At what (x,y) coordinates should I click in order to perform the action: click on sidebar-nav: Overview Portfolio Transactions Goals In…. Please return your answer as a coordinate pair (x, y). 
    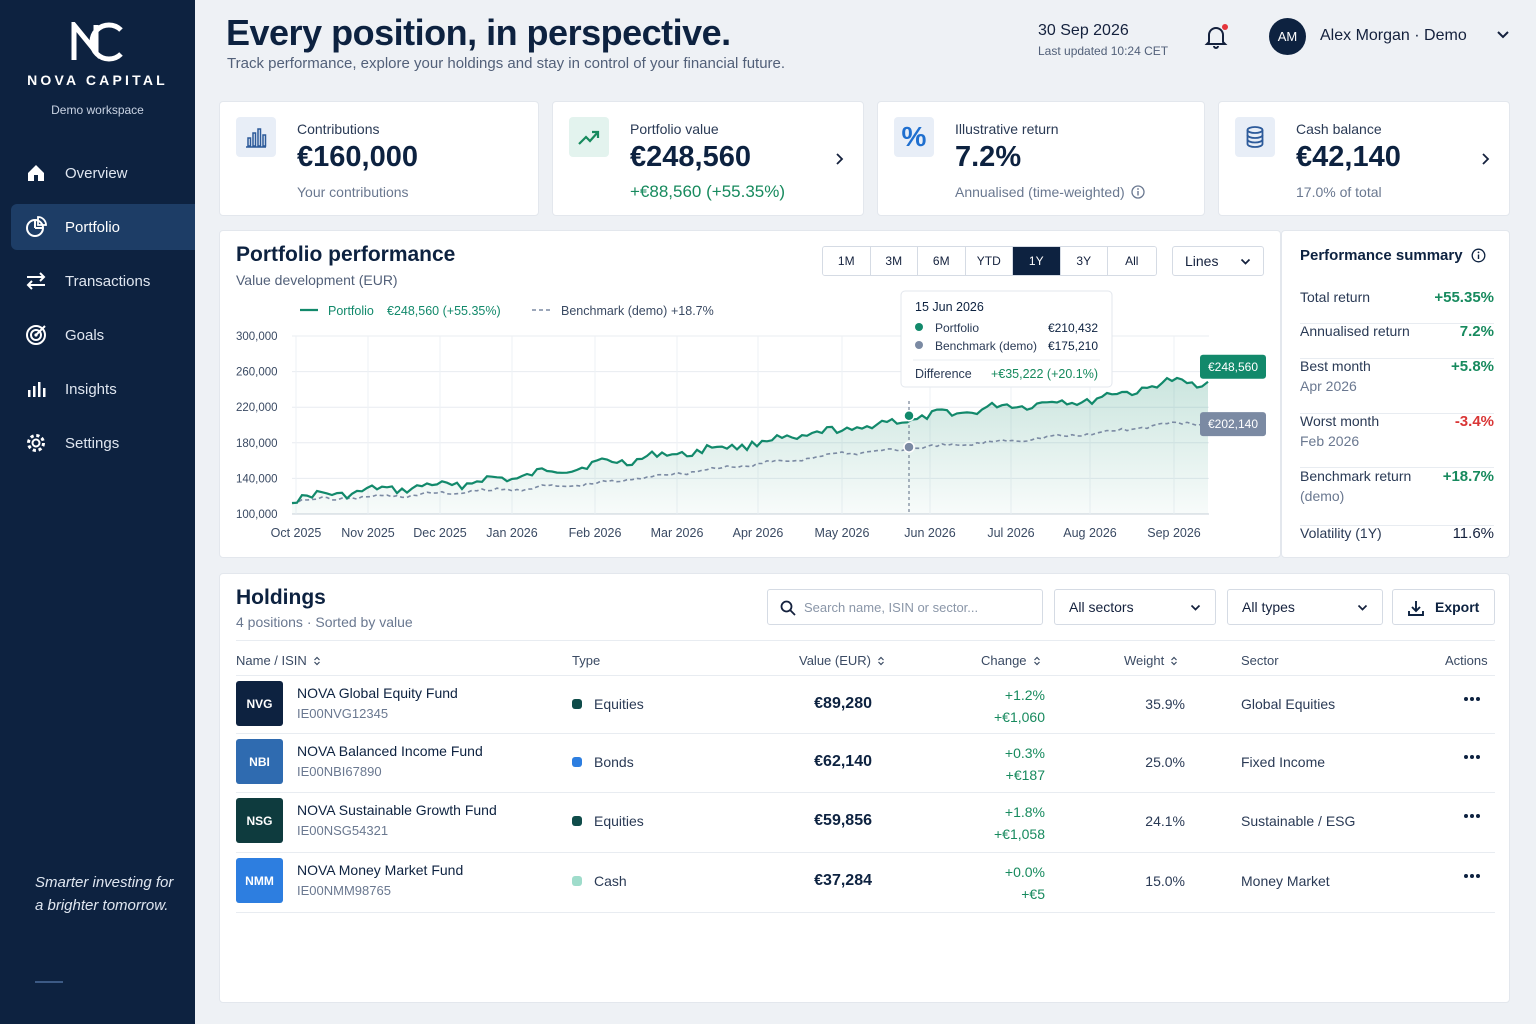
    Looking at the image, I should click on (103, 312).